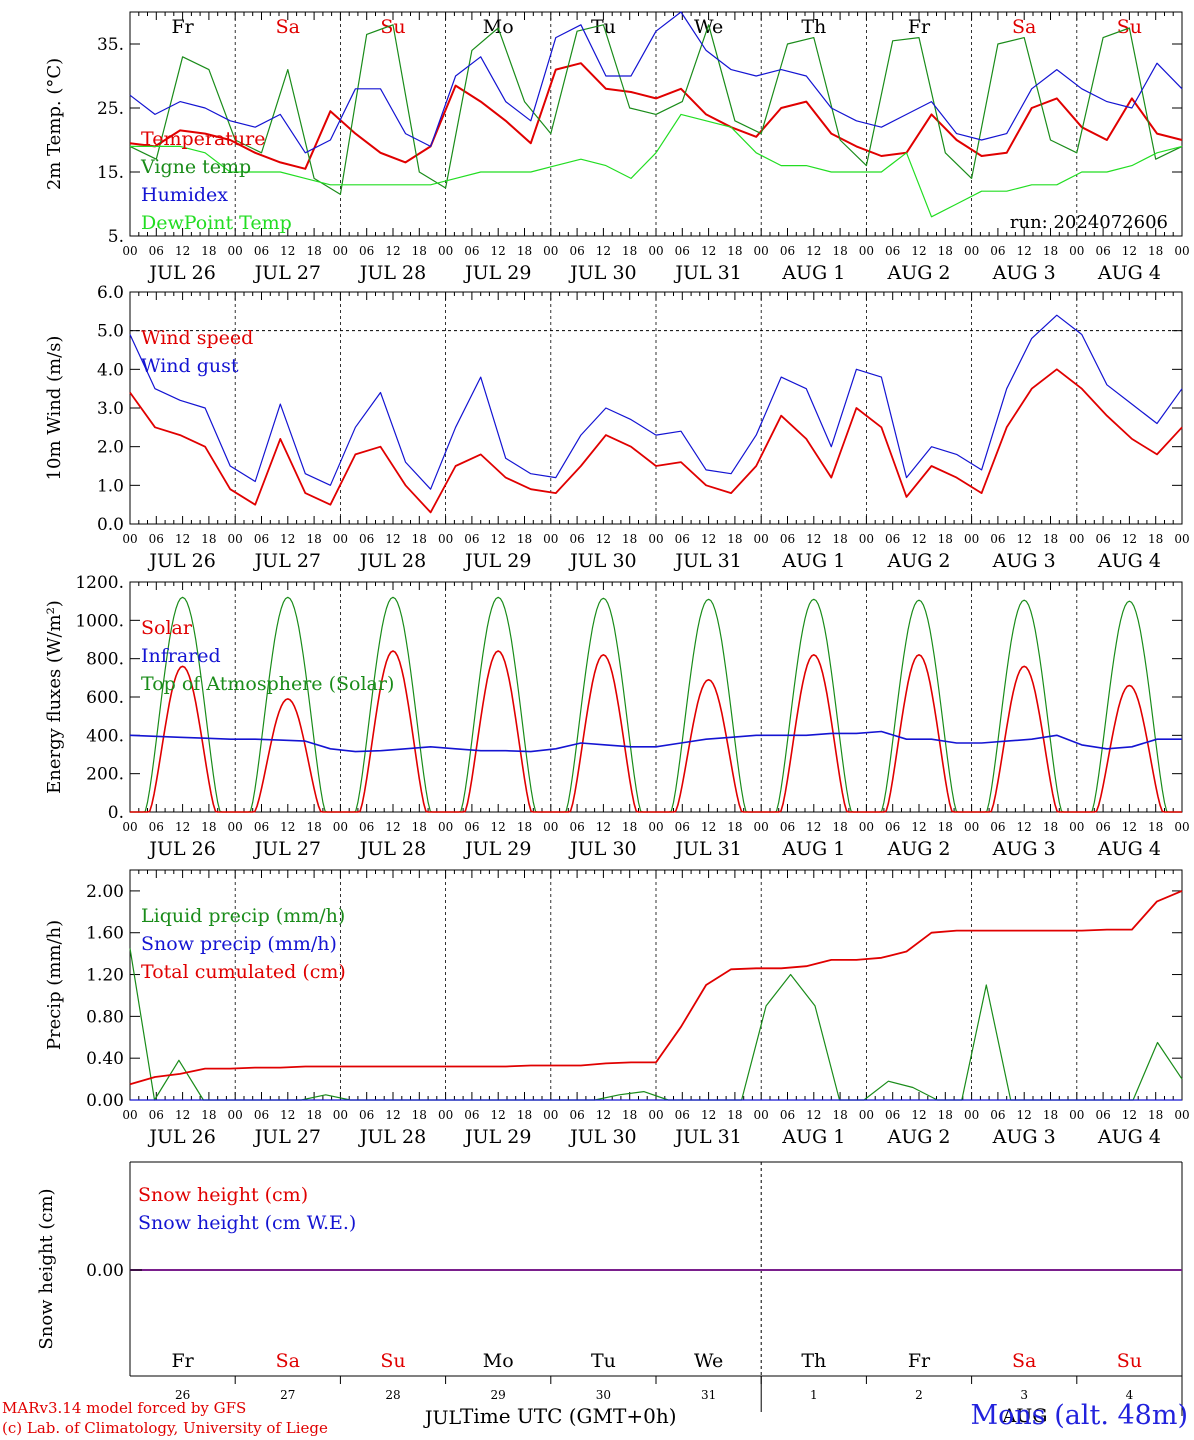  I want to click on day-number-label: 4, so click(1130, 1395).